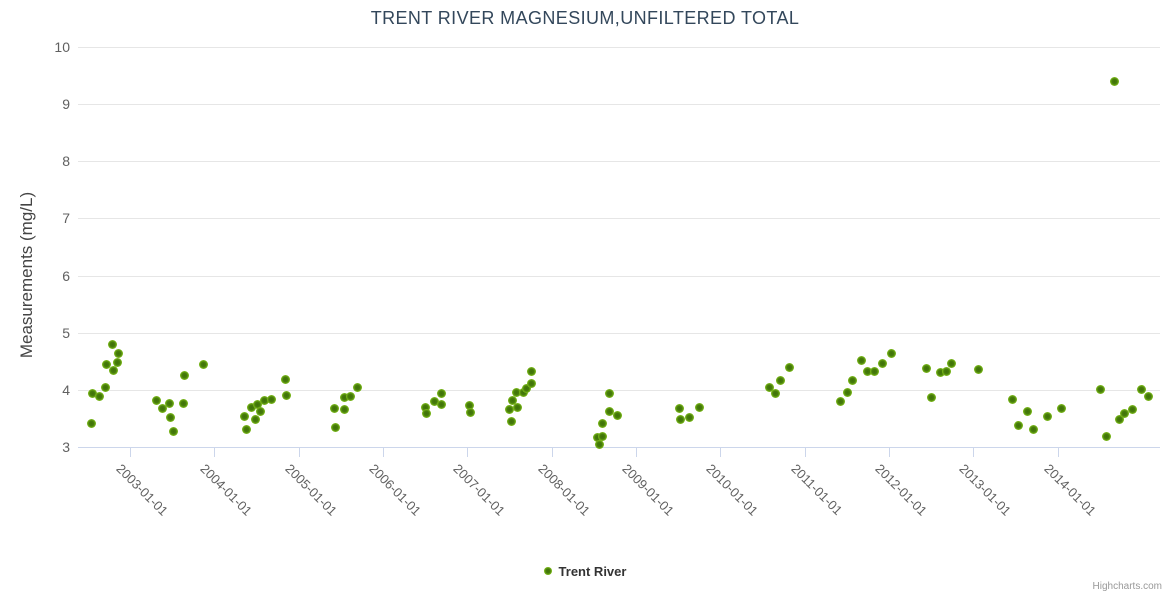 The image size is (1170, 600). Describe the element at coordinates (66, 389) in the screenshot. I see `y-axis-label: 4` at that location.